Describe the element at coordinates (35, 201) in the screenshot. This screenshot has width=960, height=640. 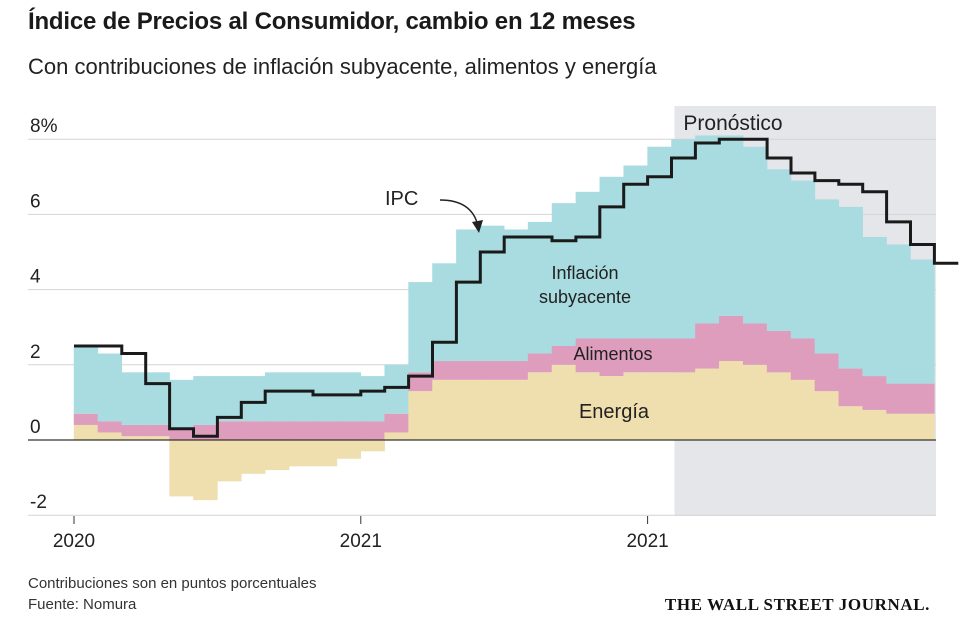
I see `y-tick-label: 6` at that location.